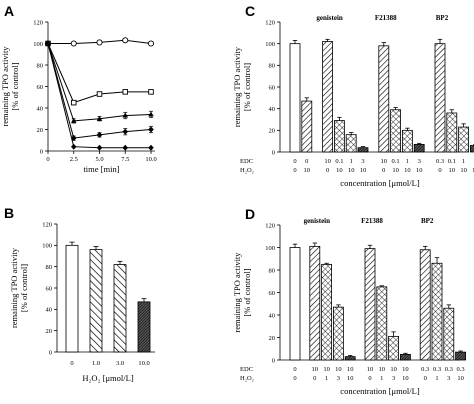  What do you see at coordinates (107, 378) in the screenshot?
I see `x-axis-label: H₂O₂ [μmol/L]` at bounding box center [107, 378].